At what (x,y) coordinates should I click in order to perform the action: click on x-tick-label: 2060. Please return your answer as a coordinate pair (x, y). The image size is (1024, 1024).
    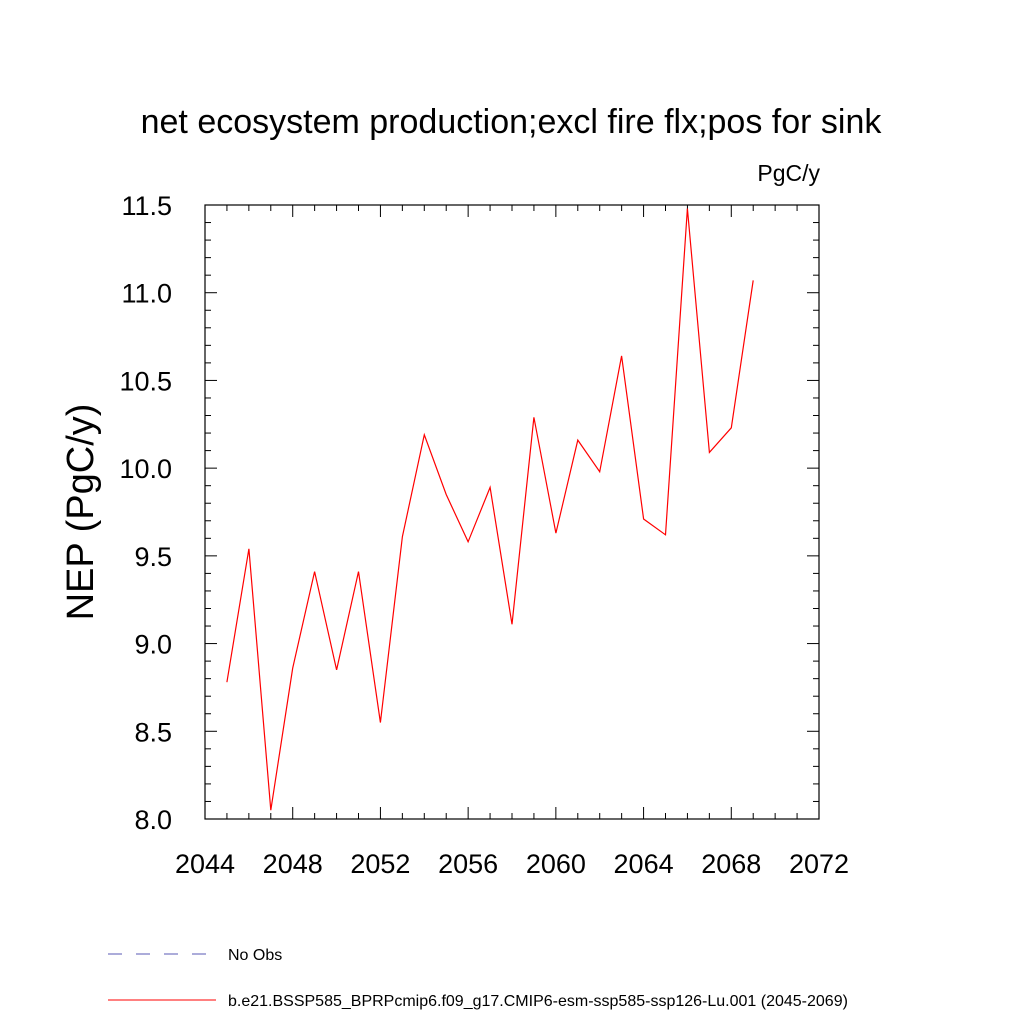
    Looking at the image, I should click on (556, 864).